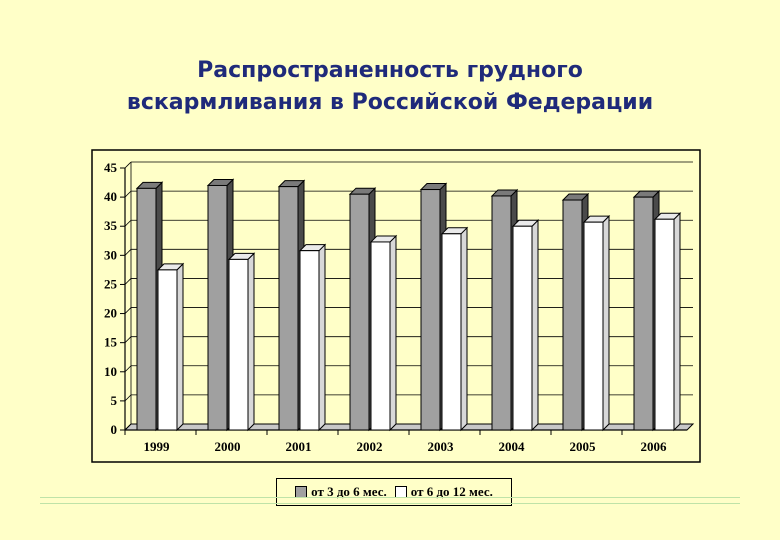 Image resolution: width=780 pixels, height=540 pixels. What do you see at coordinates (501, 313) in the screenshot?
I see `bar-от 3 до 6 мес.-2004` at bounding box center [501, 313].